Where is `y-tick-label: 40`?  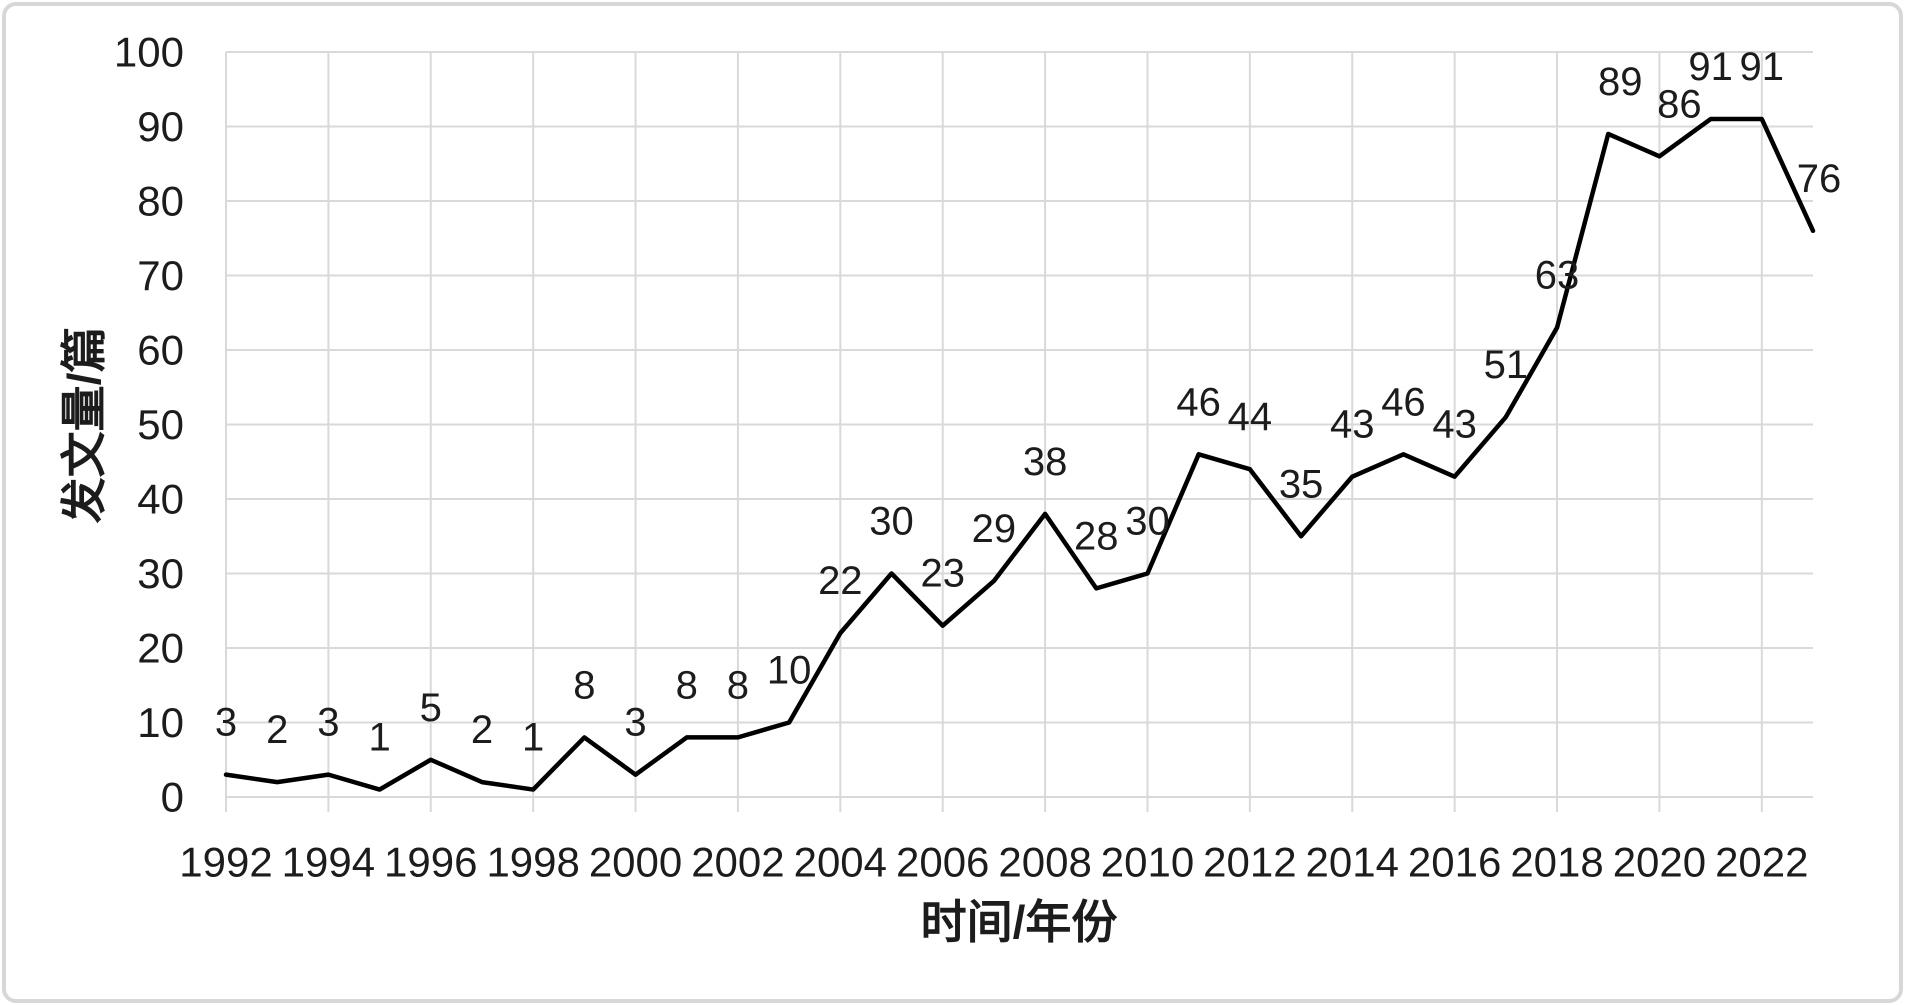 y-tick-label: 40 is located at coordinates (160, 499).